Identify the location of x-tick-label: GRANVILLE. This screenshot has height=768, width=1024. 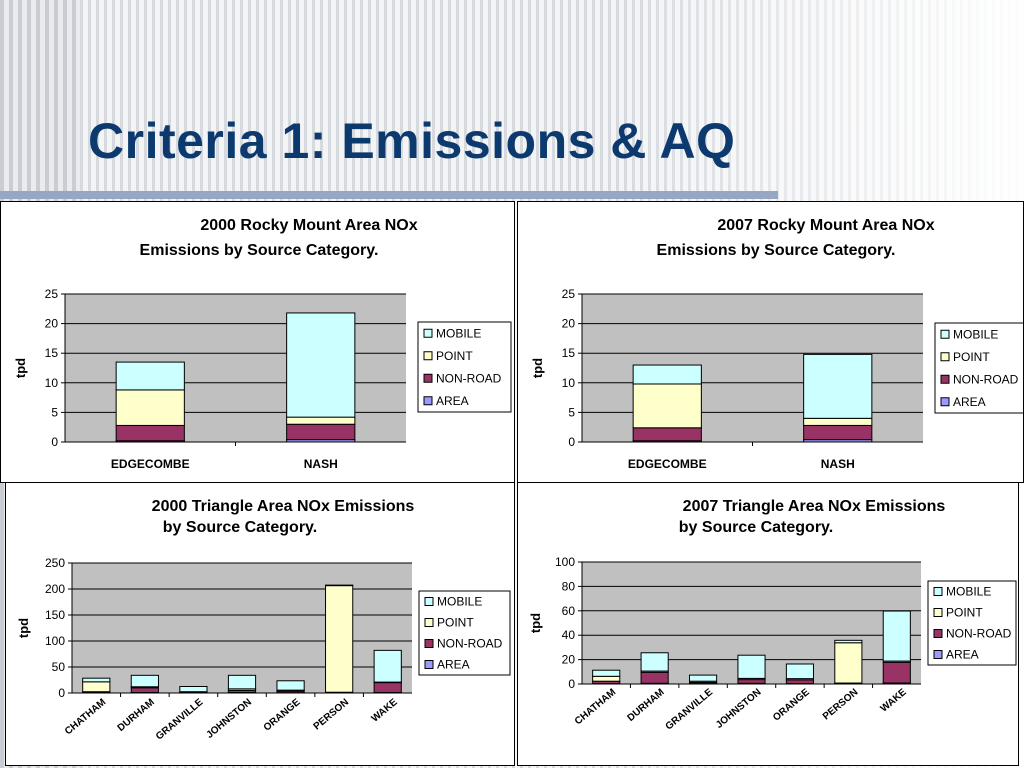
(180, 720).